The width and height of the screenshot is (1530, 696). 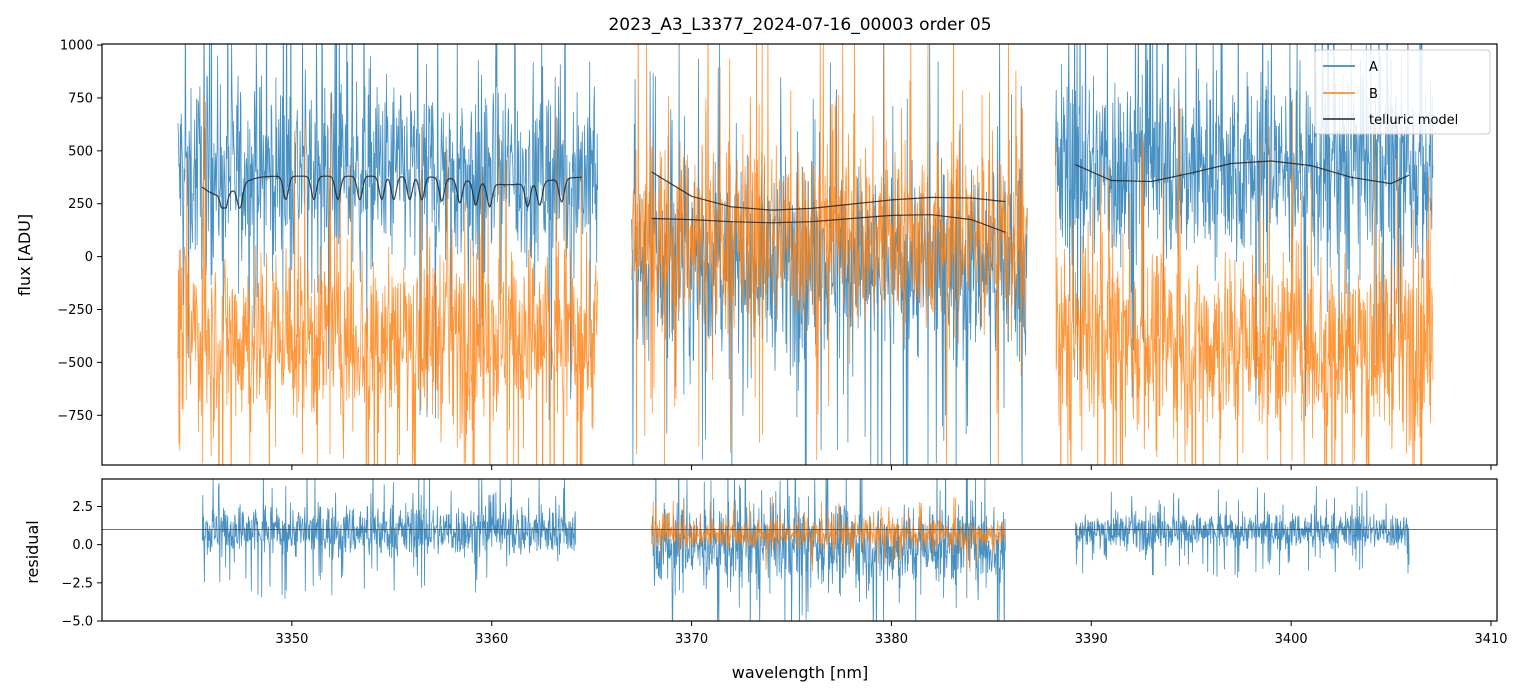 What do you see at coordinates (291, 639) in the screenshot?
I see `bottom-xtick-label: 3350` at bounding box center [291, 639].